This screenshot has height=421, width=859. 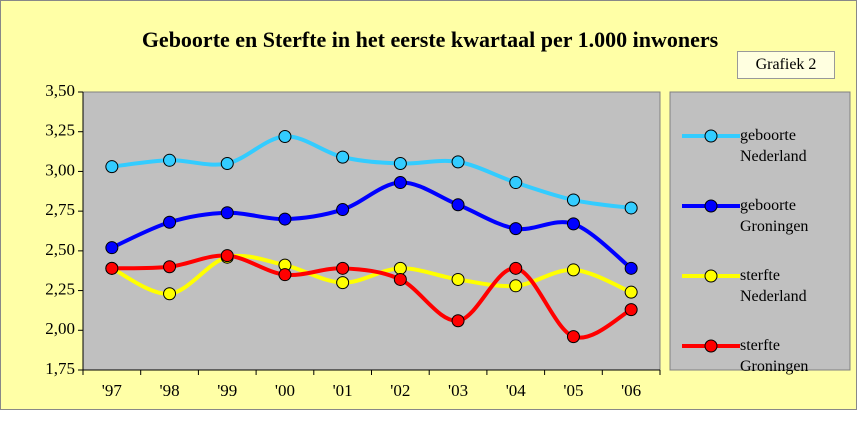 What do you see at coordinates (60, 249) in the screenshot?
I see `y-tick-label: 2,50` at bounding box center [60, 249].